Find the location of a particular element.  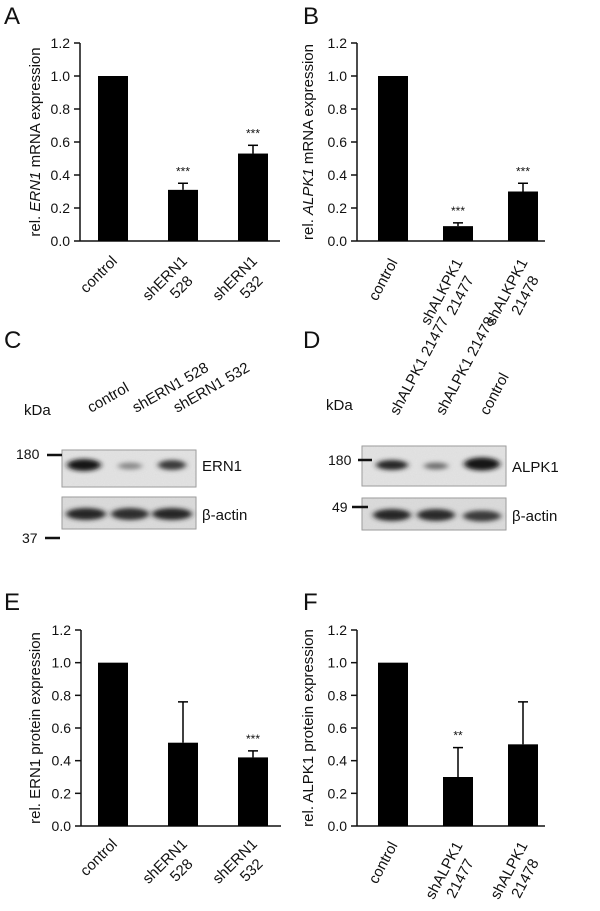

marker-d-180: 180 is located at coordinates (340, 460).